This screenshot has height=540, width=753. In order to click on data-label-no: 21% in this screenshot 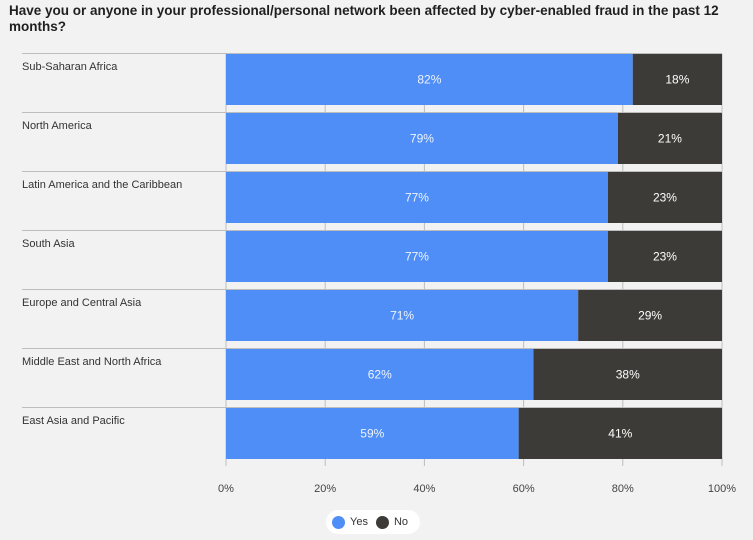, I will do `click(670, 139)`.